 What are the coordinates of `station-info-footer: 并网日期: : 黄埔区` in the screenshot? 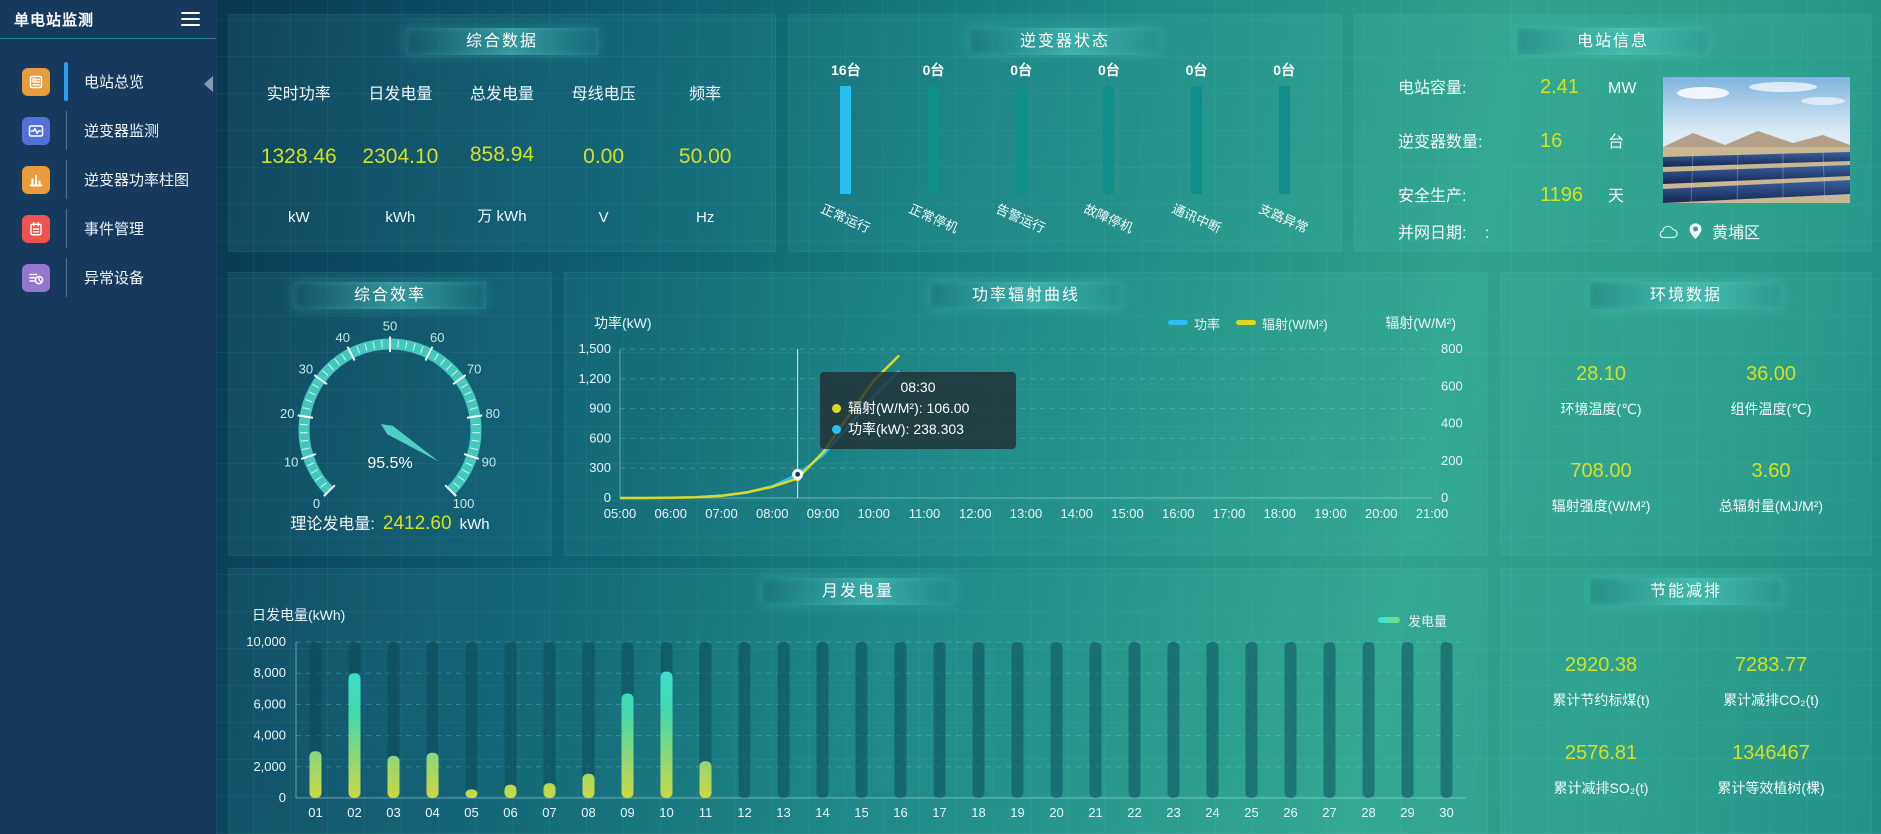 It's located at (1623, 231).